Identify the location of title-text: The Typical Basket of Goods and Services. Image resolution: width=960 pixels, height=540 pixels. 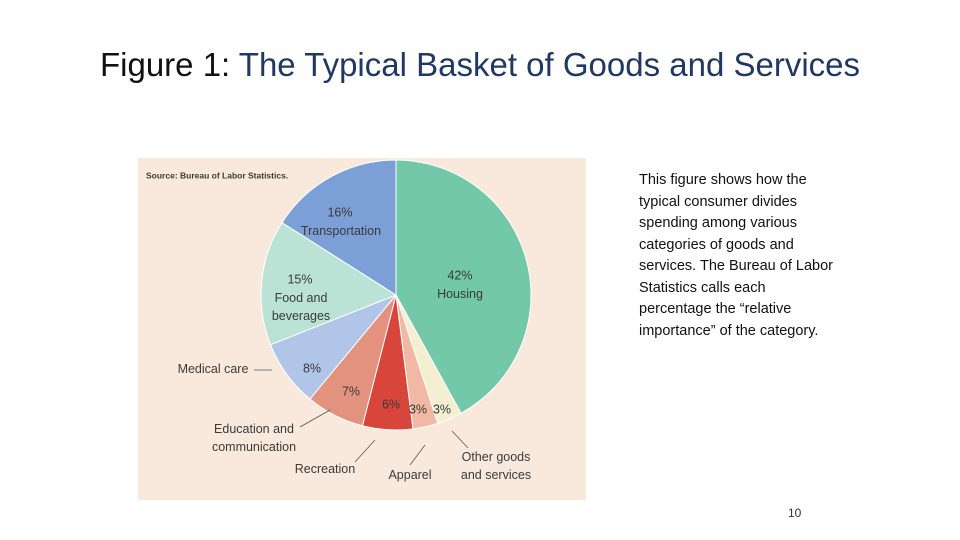
(549, 64).